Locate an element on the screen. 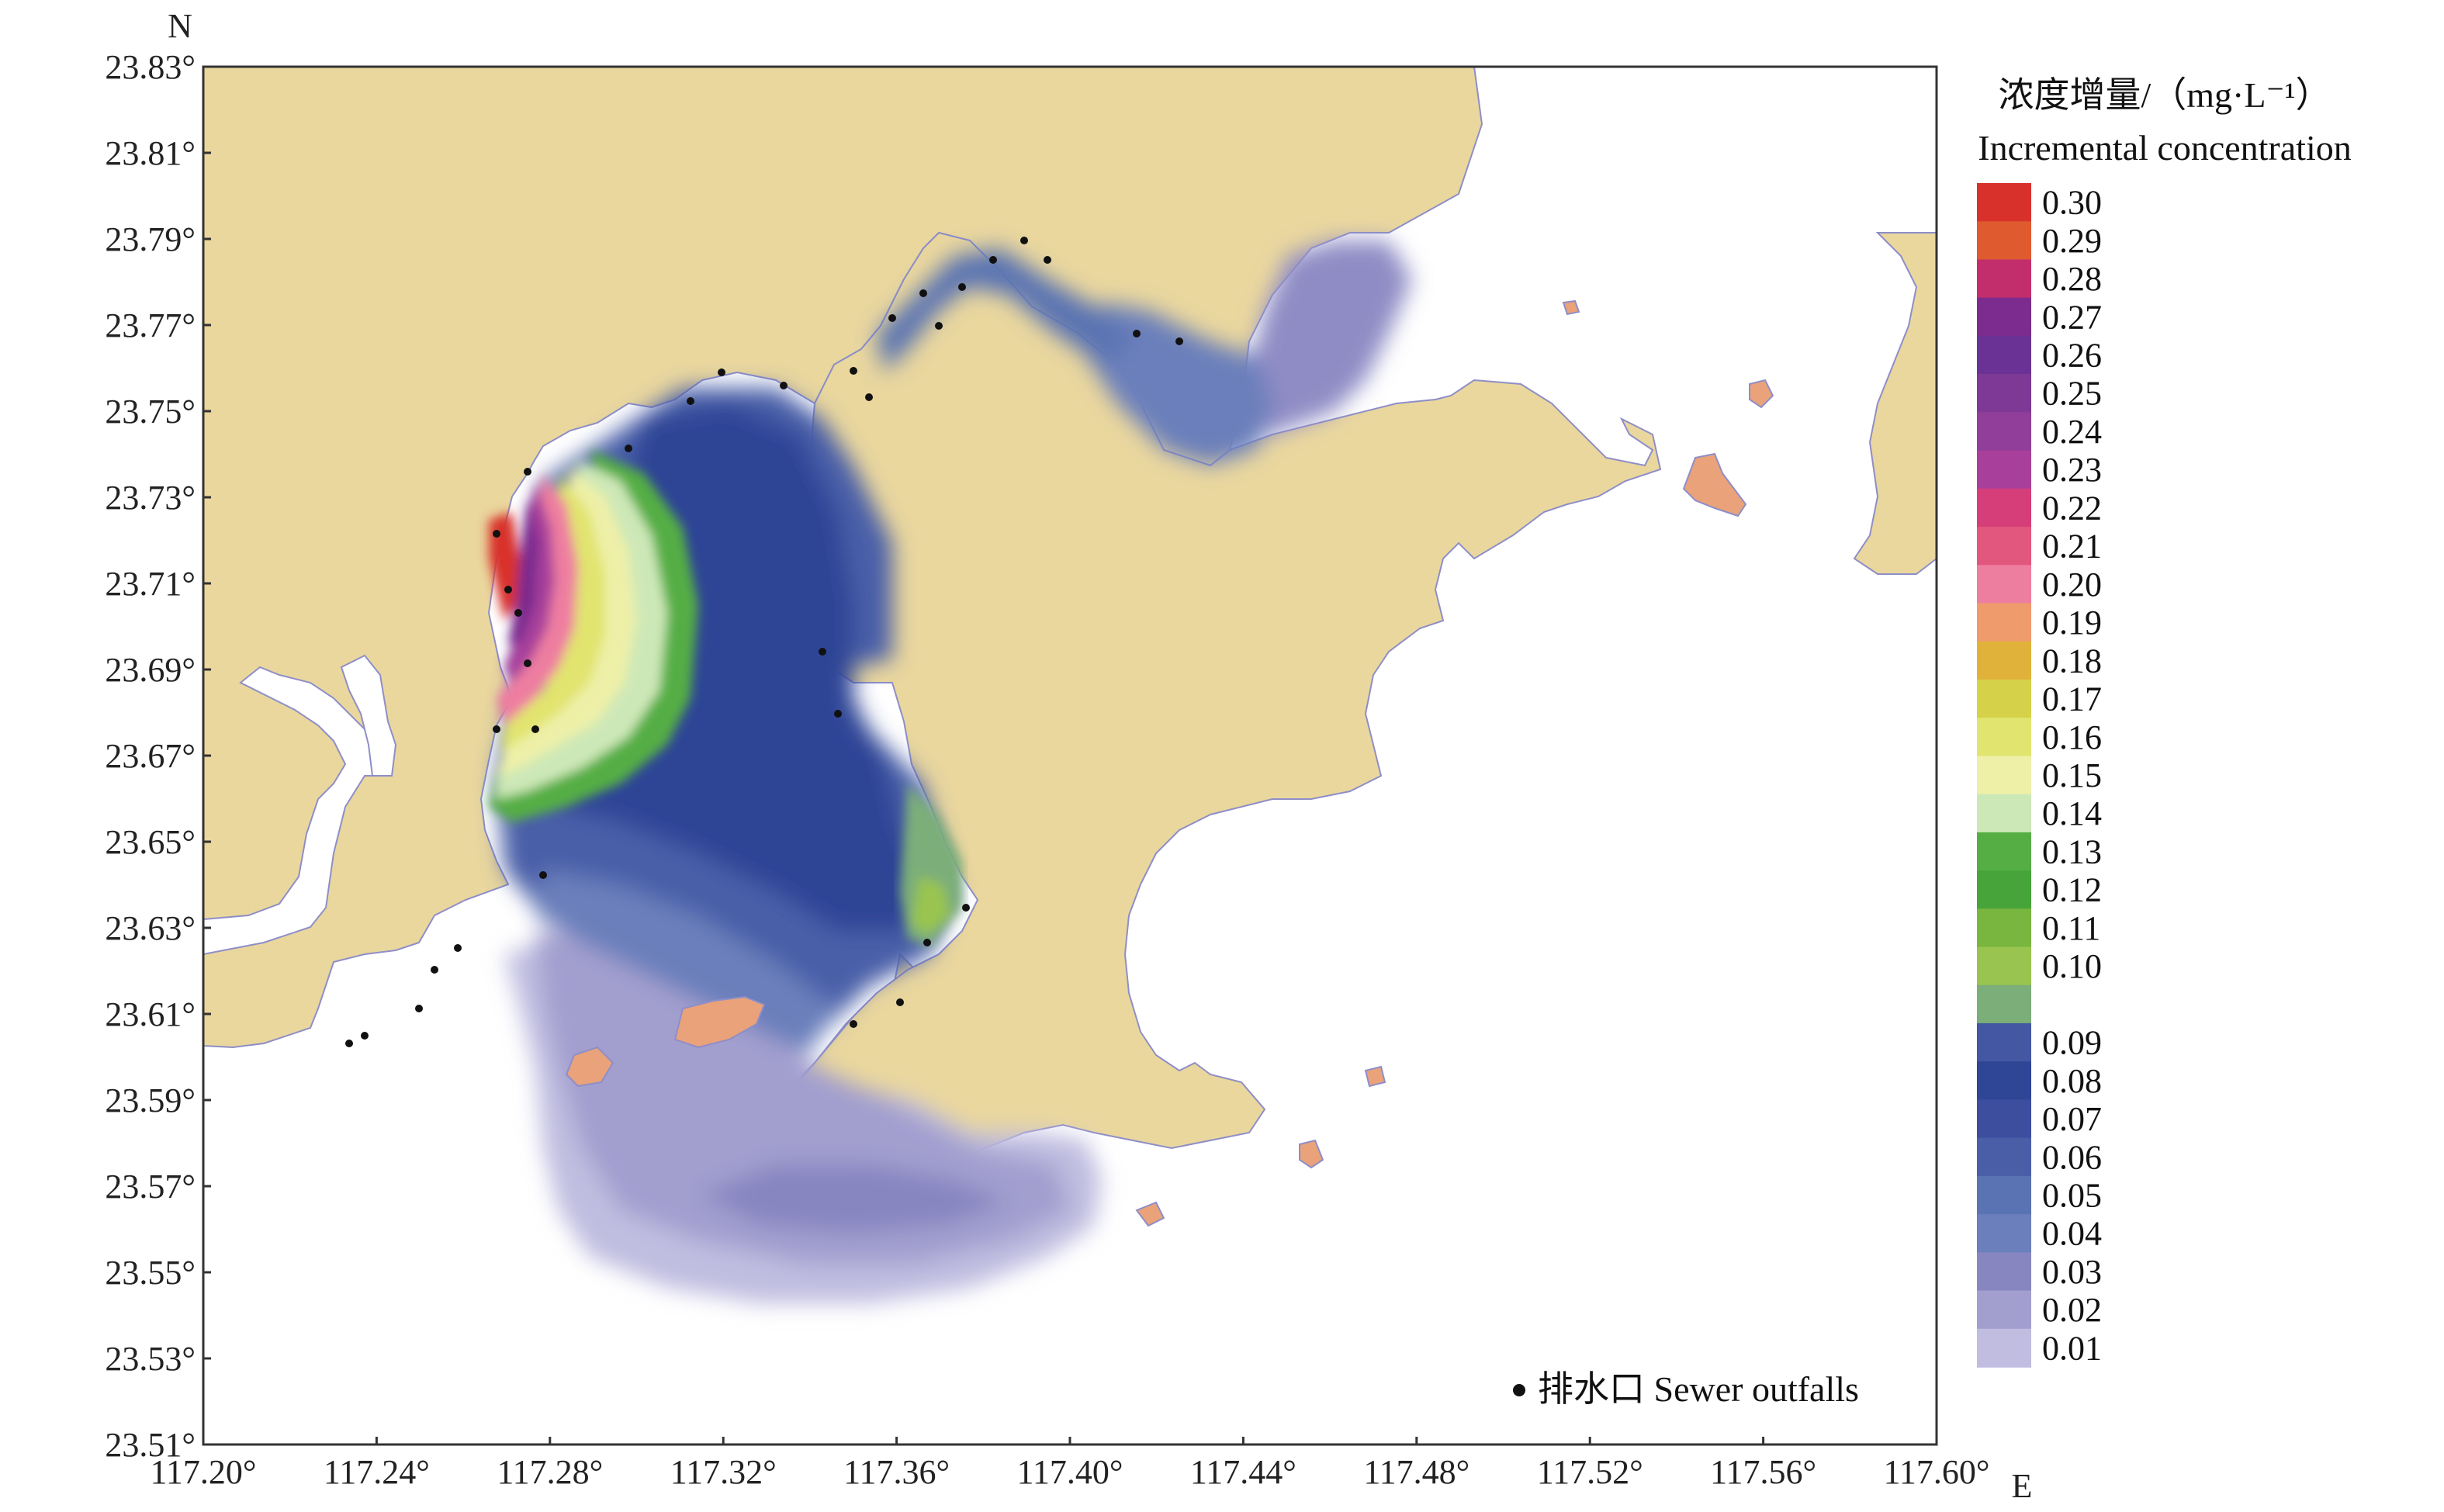  colorbar-label: 0.16 is located at coordinates (2072, 737).